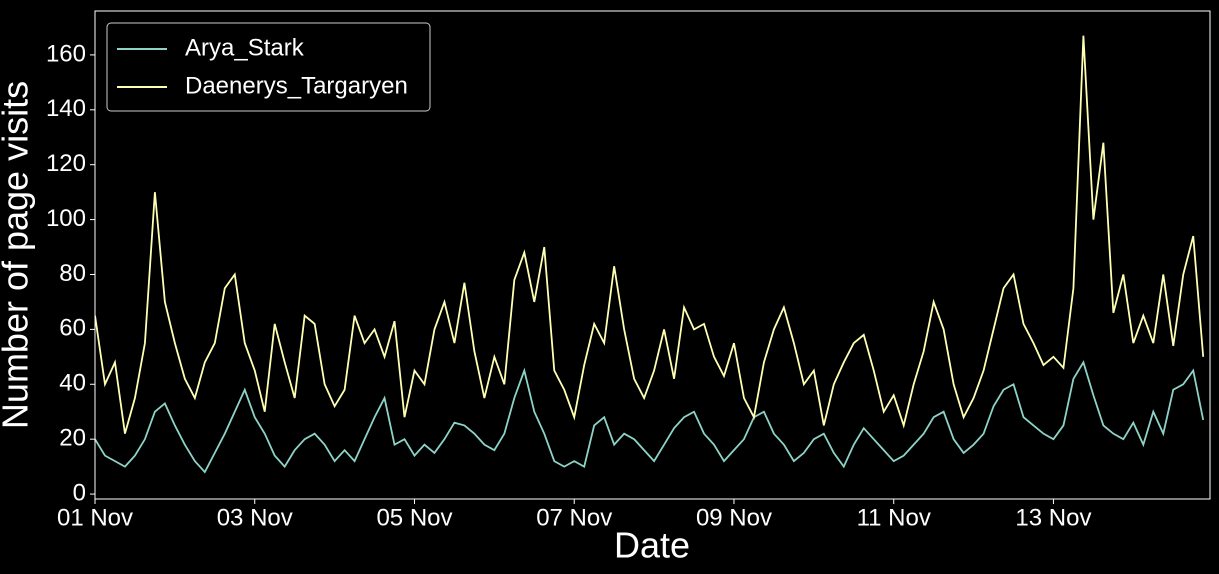 This screenshot has height=574, width=1219. What do you see at coordinates (414, 517) in the screenshot?
I see `x-tick-label: 05 Nov` at bounding box center [414, 517].